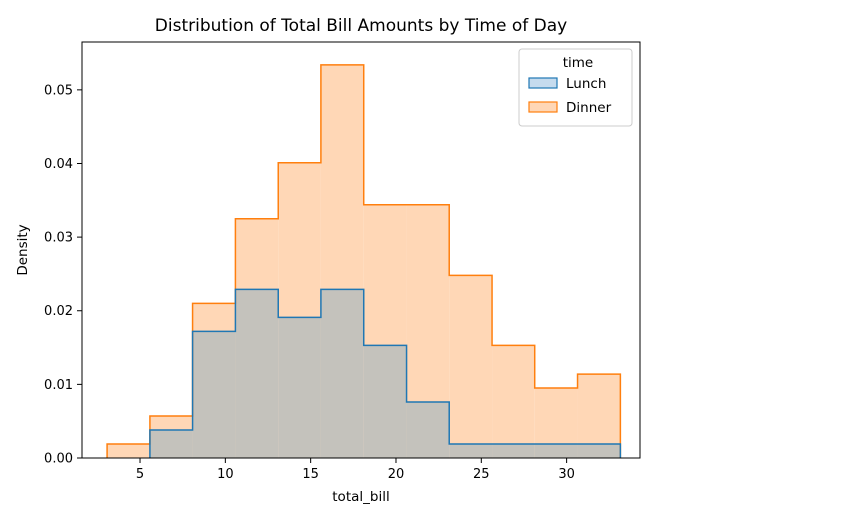  Describe the element at coordinates (58, 238) in the screenshot. I see `y-tick-label: 0.03` at that location.